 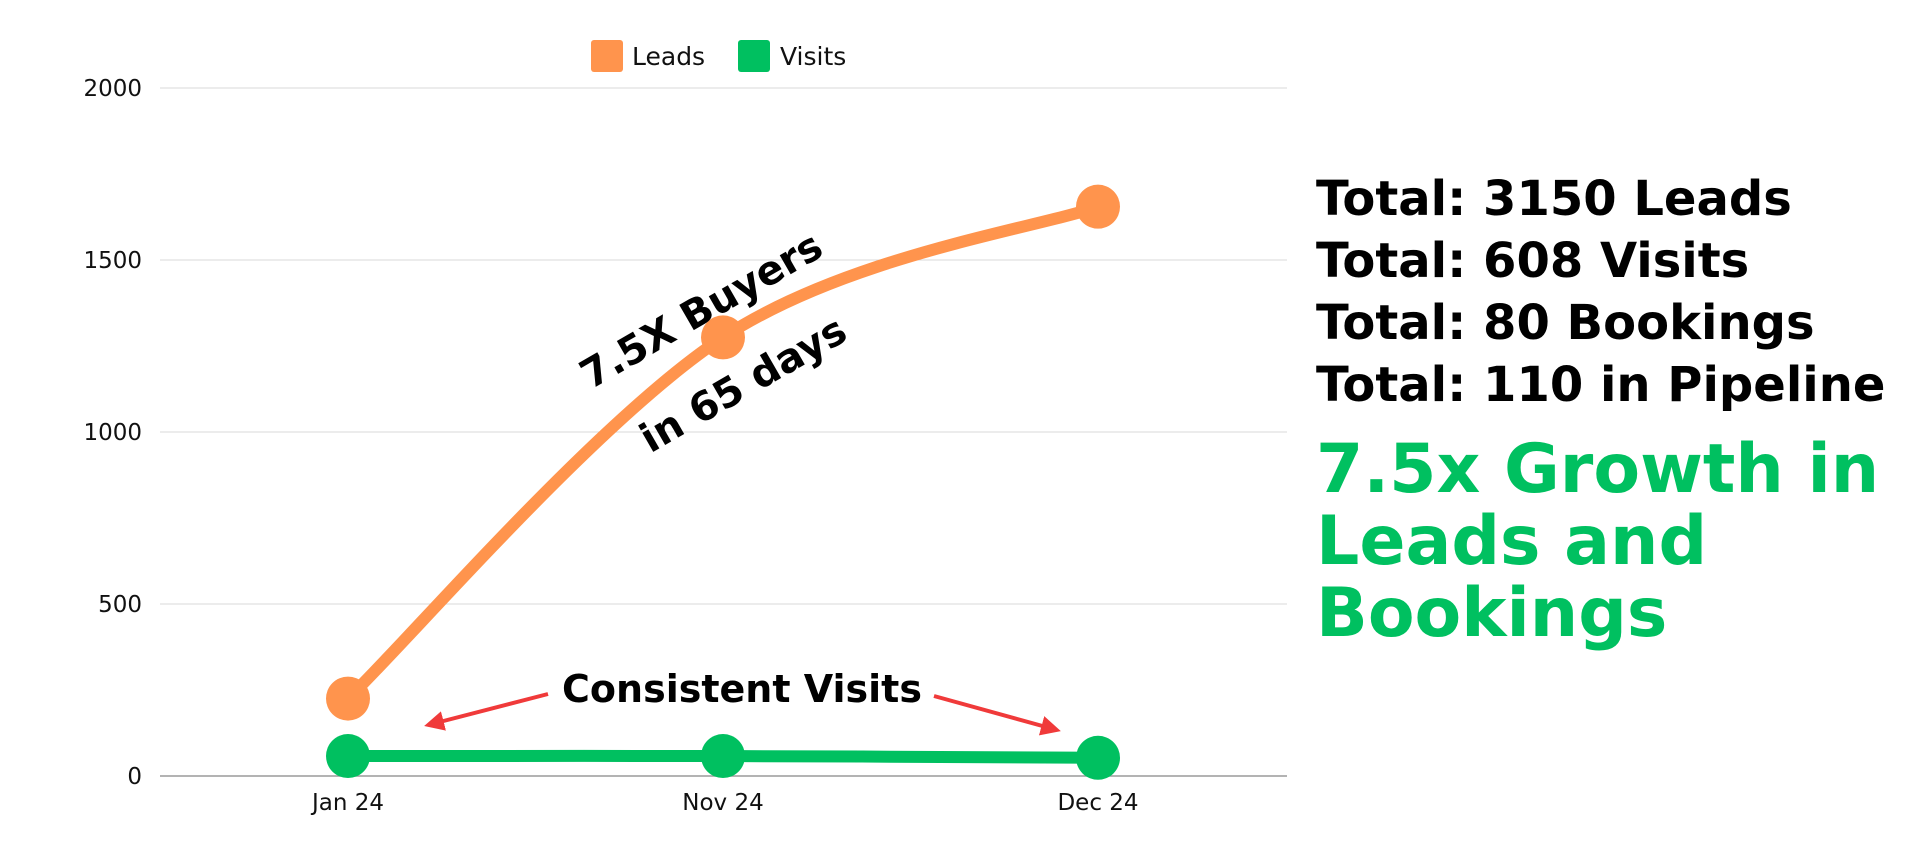 What do you see at coordinates (1533, 261) in the screenshot?
I see `stat-total-visits: Total: 608 Visits` at bounding box center [1533, 261].